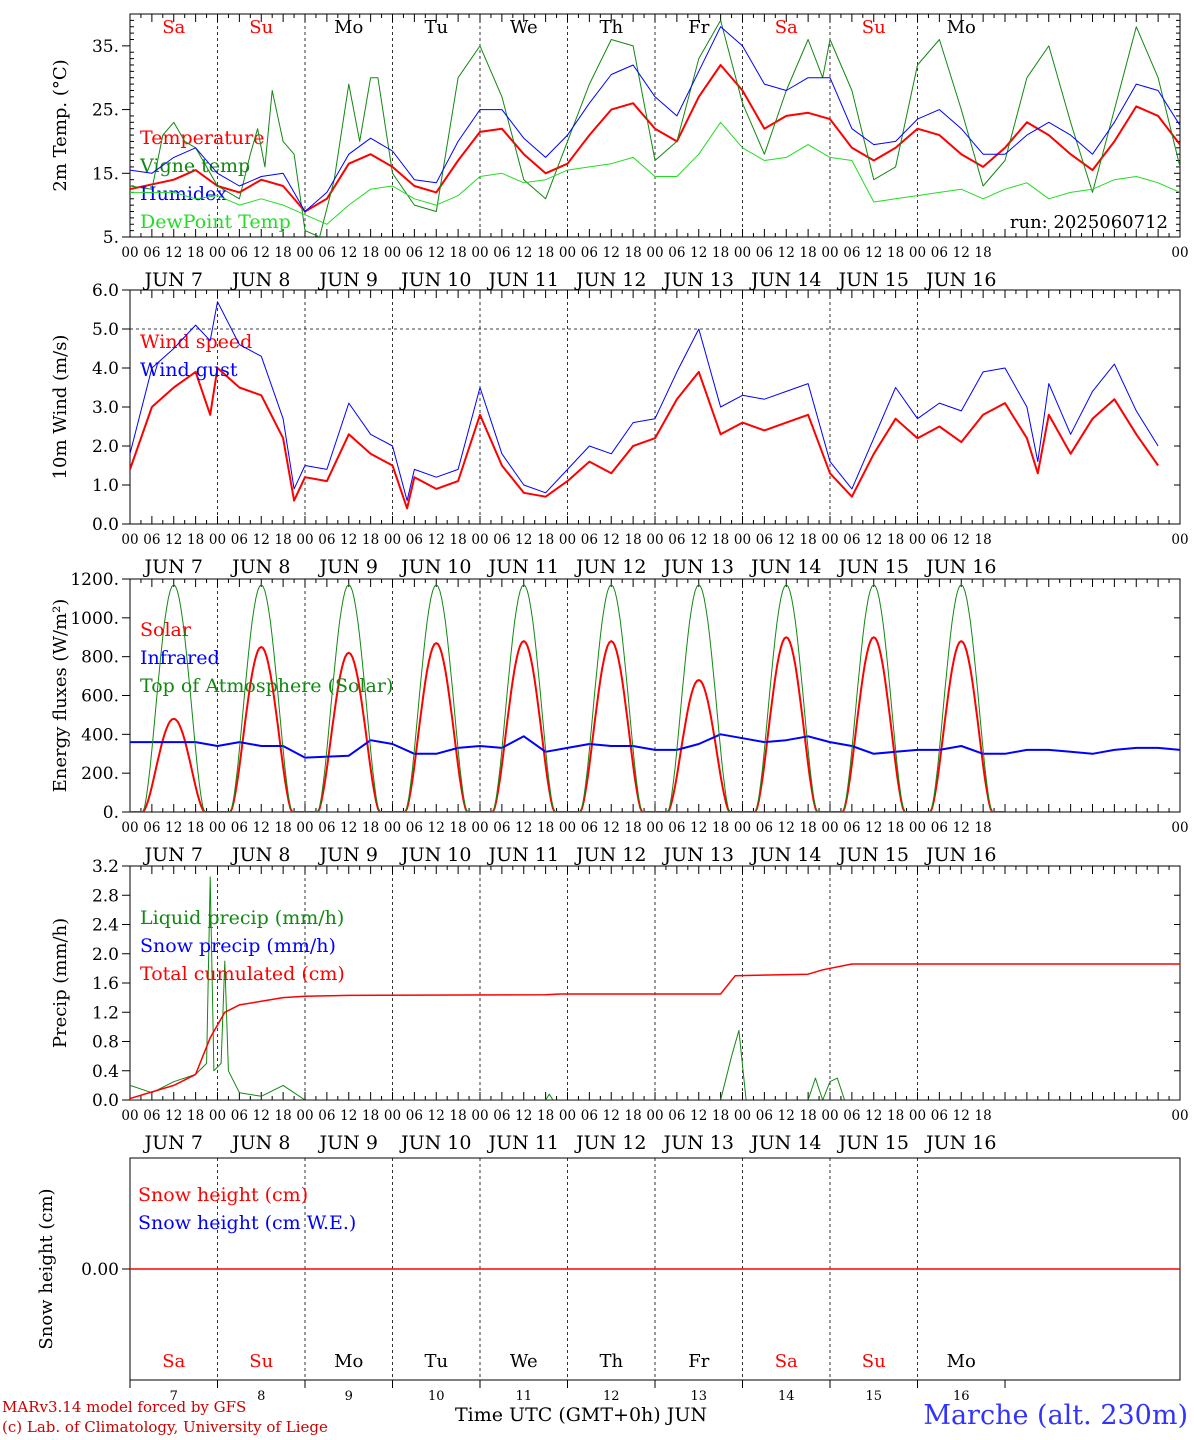  Describe the element at coordinates (60, 407) in the screenshot. I see `y-axis-label: 10m Wind (m/s)` at that location.